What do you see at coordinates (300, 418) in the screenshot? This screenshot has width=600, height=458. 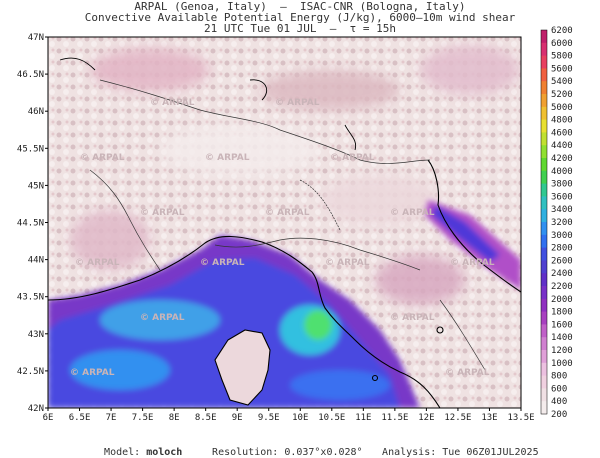 I see `lon-label: 10E` at bounding box center [300, 418].